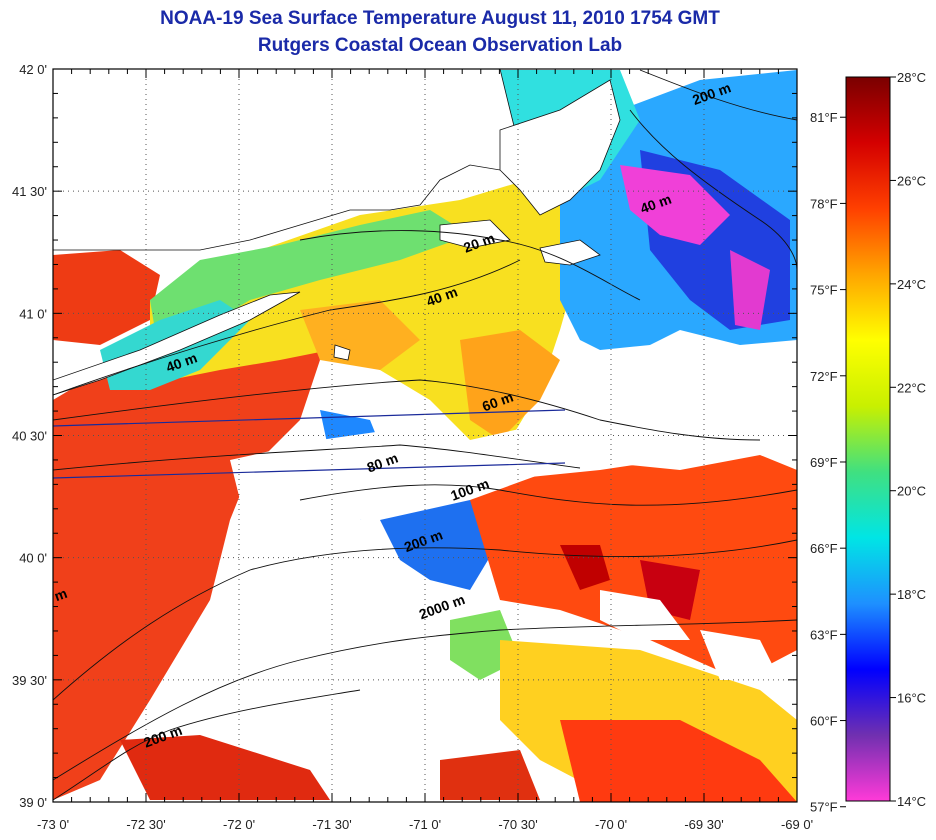  What do you see at coordinates (470, 265) in the screenshot?
I see `contour-20m` at bounding box center [470, 265].